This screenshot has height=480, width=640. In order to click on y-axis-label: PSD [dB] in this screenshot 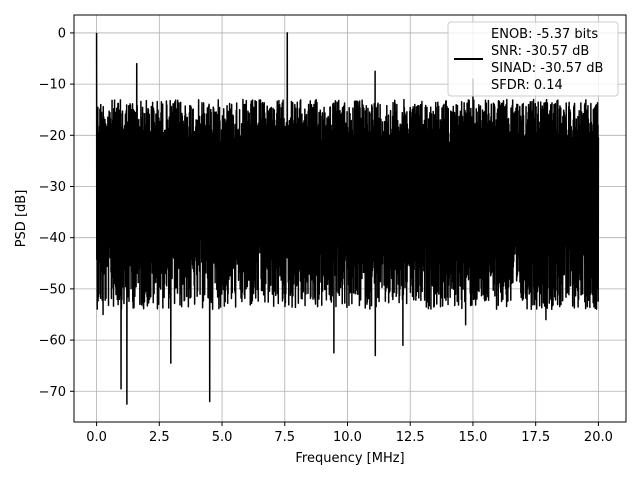, I will do `click(21, 219)`.